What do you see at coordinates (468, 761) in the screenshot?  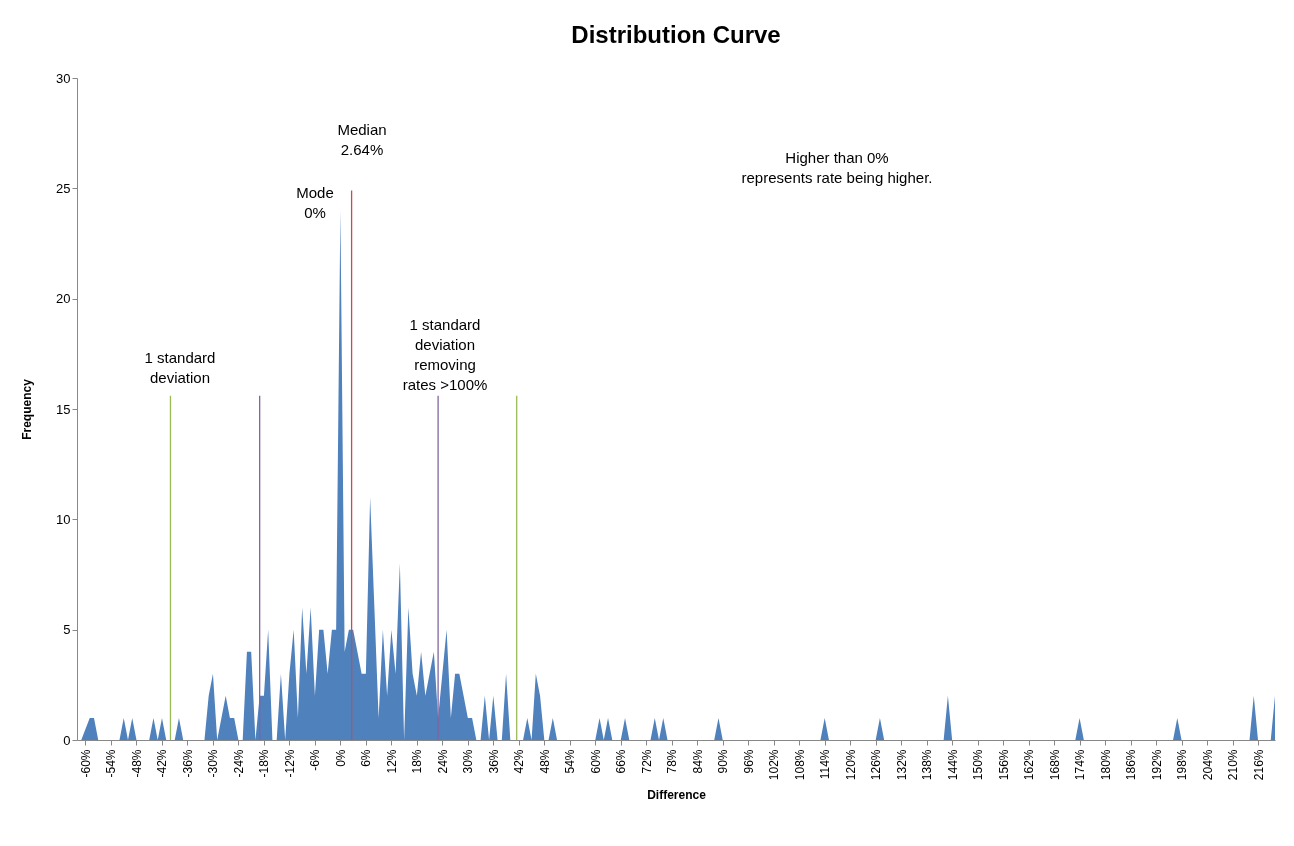 I see `x-tick-label: 30%` at bounding box center [468, 761].